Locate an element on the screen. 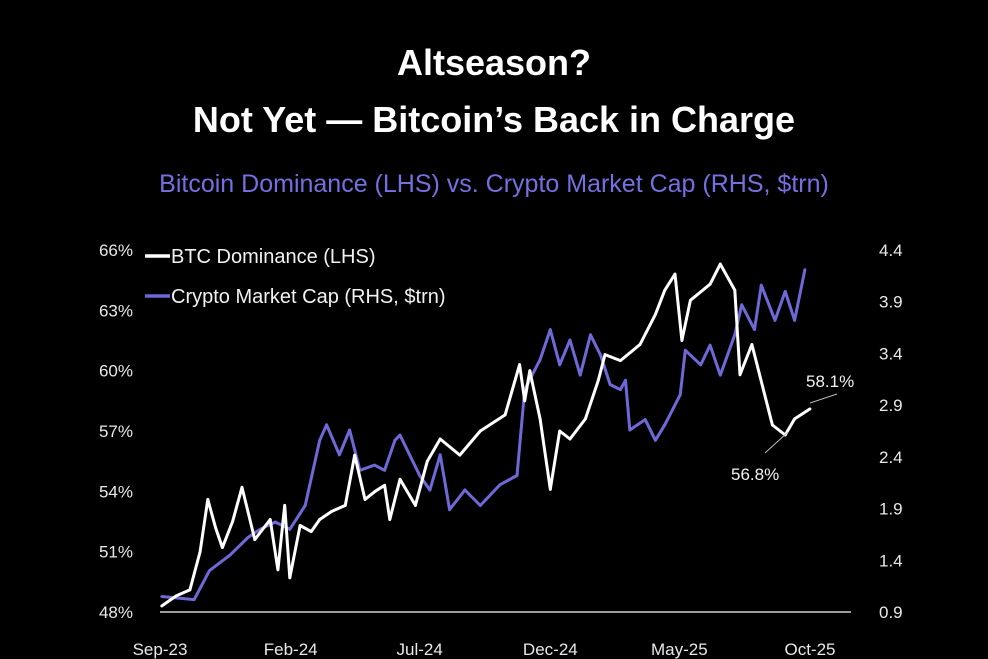 This screenshot has width=988, height=659. left-tick-label: 54% is located at coordinates (116, 491).